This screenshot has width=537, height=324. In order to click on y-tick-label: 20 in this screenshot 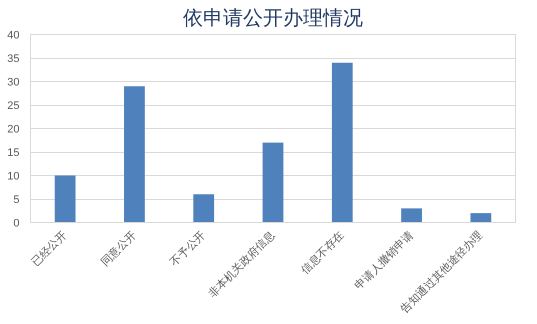, I will do `click(13, 130)`.